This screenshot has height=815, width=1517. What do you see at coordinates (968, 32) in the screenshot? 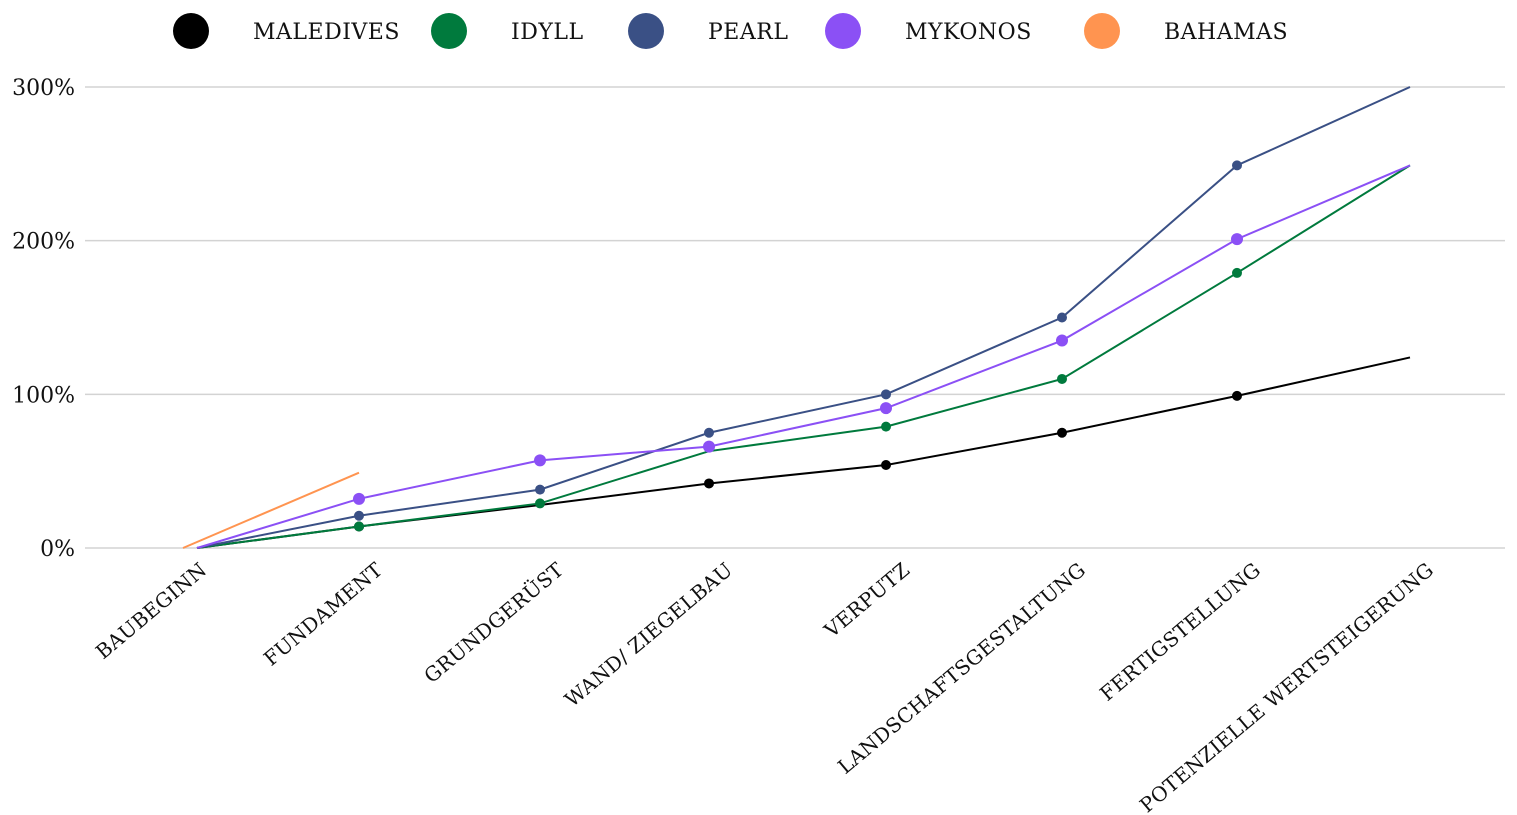
I see `legend-label: MYKONOS` at bounding box center [968, 32].